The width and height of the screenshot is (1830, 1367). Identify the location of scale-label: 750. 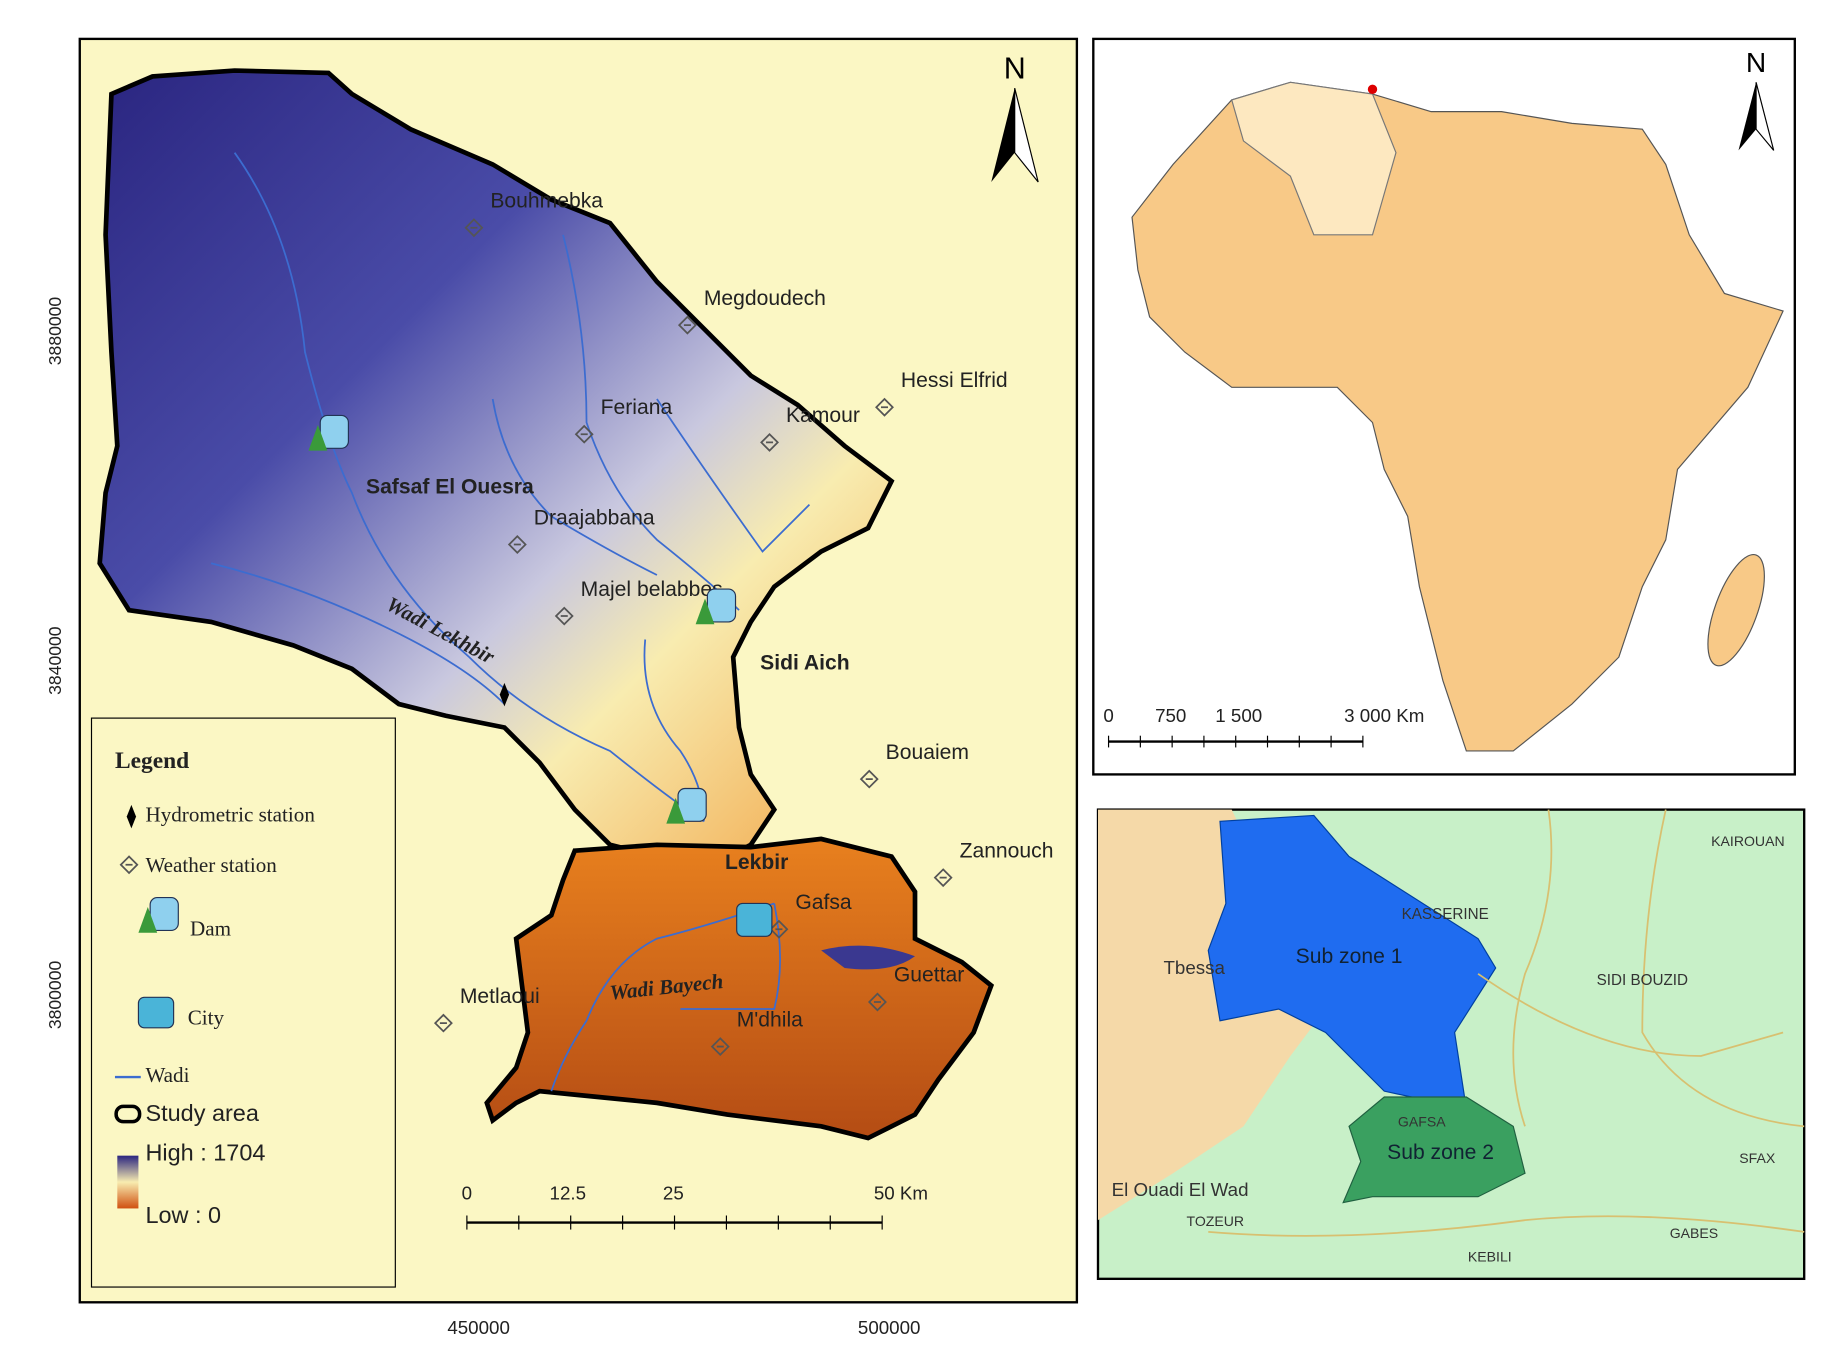
(1170, 715).